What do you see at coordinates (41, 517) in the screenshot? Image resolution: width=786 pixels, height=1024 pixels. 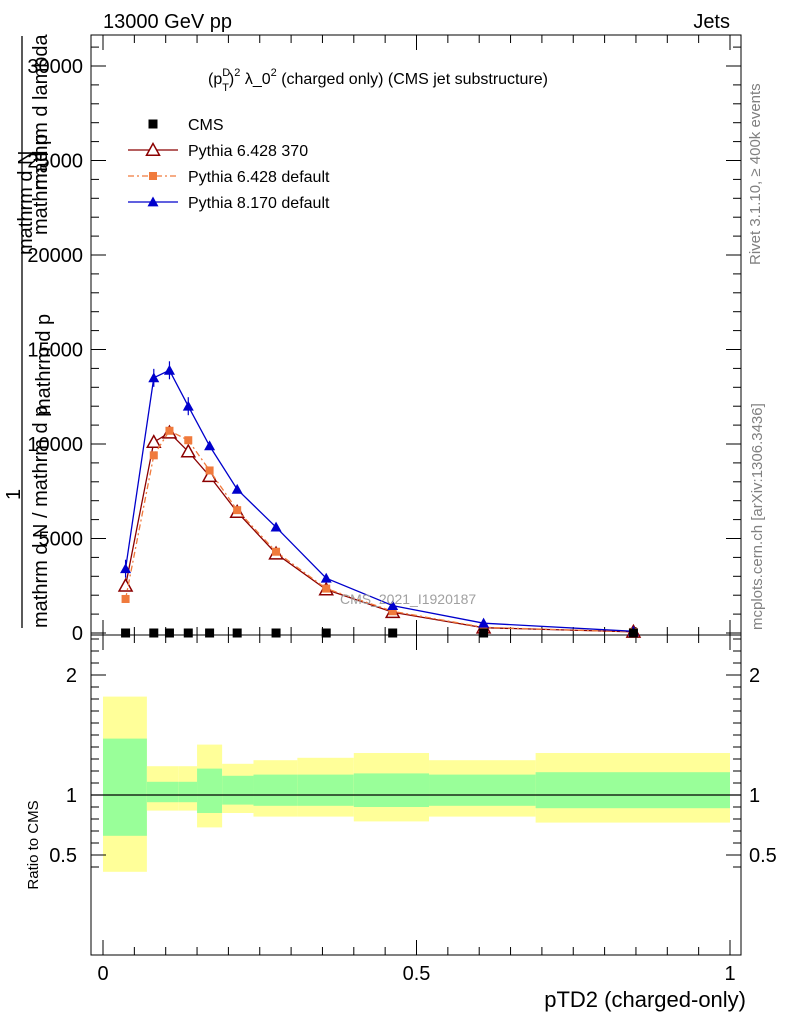 I see `ylabel-denominator: mathrm d N / mathrm d p` at bounding box center [41, 517].